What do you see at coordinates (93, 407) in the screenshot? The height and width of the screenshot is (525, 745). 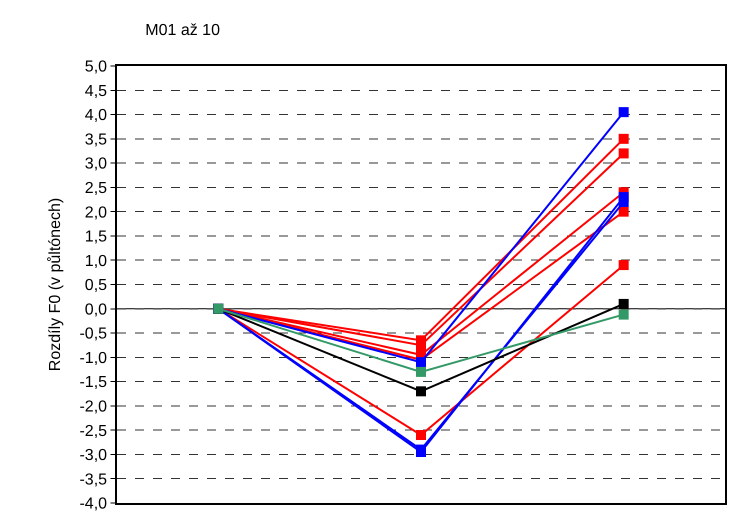 I see `y-tick-label: -2,0` at bounding box center [93, 407].